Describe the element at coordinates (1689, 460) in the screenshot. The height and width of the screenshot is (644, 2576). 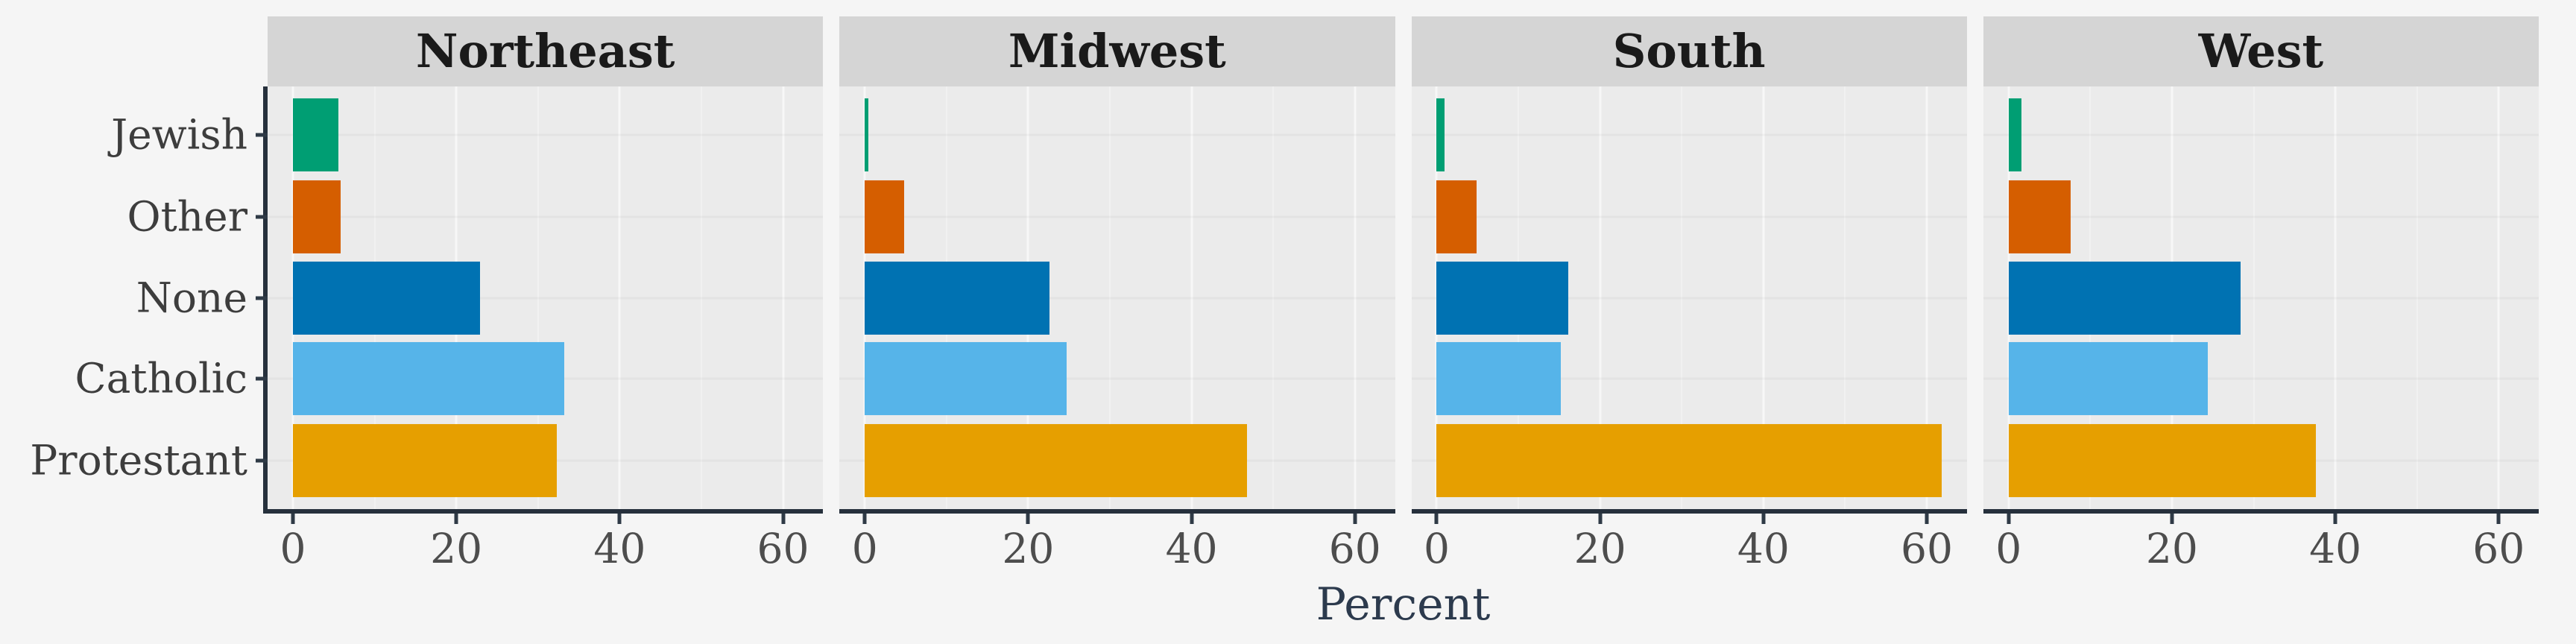
I see `bar-south-protestant` at that location.